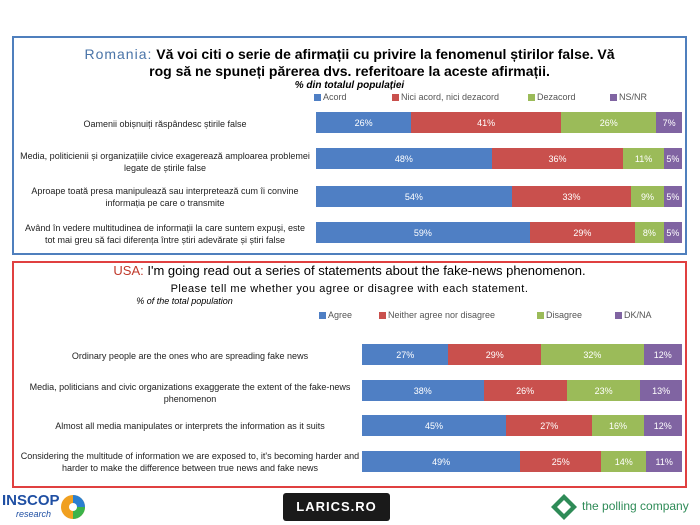  I want to click on legend-swatch-neither, so click(395, 97).